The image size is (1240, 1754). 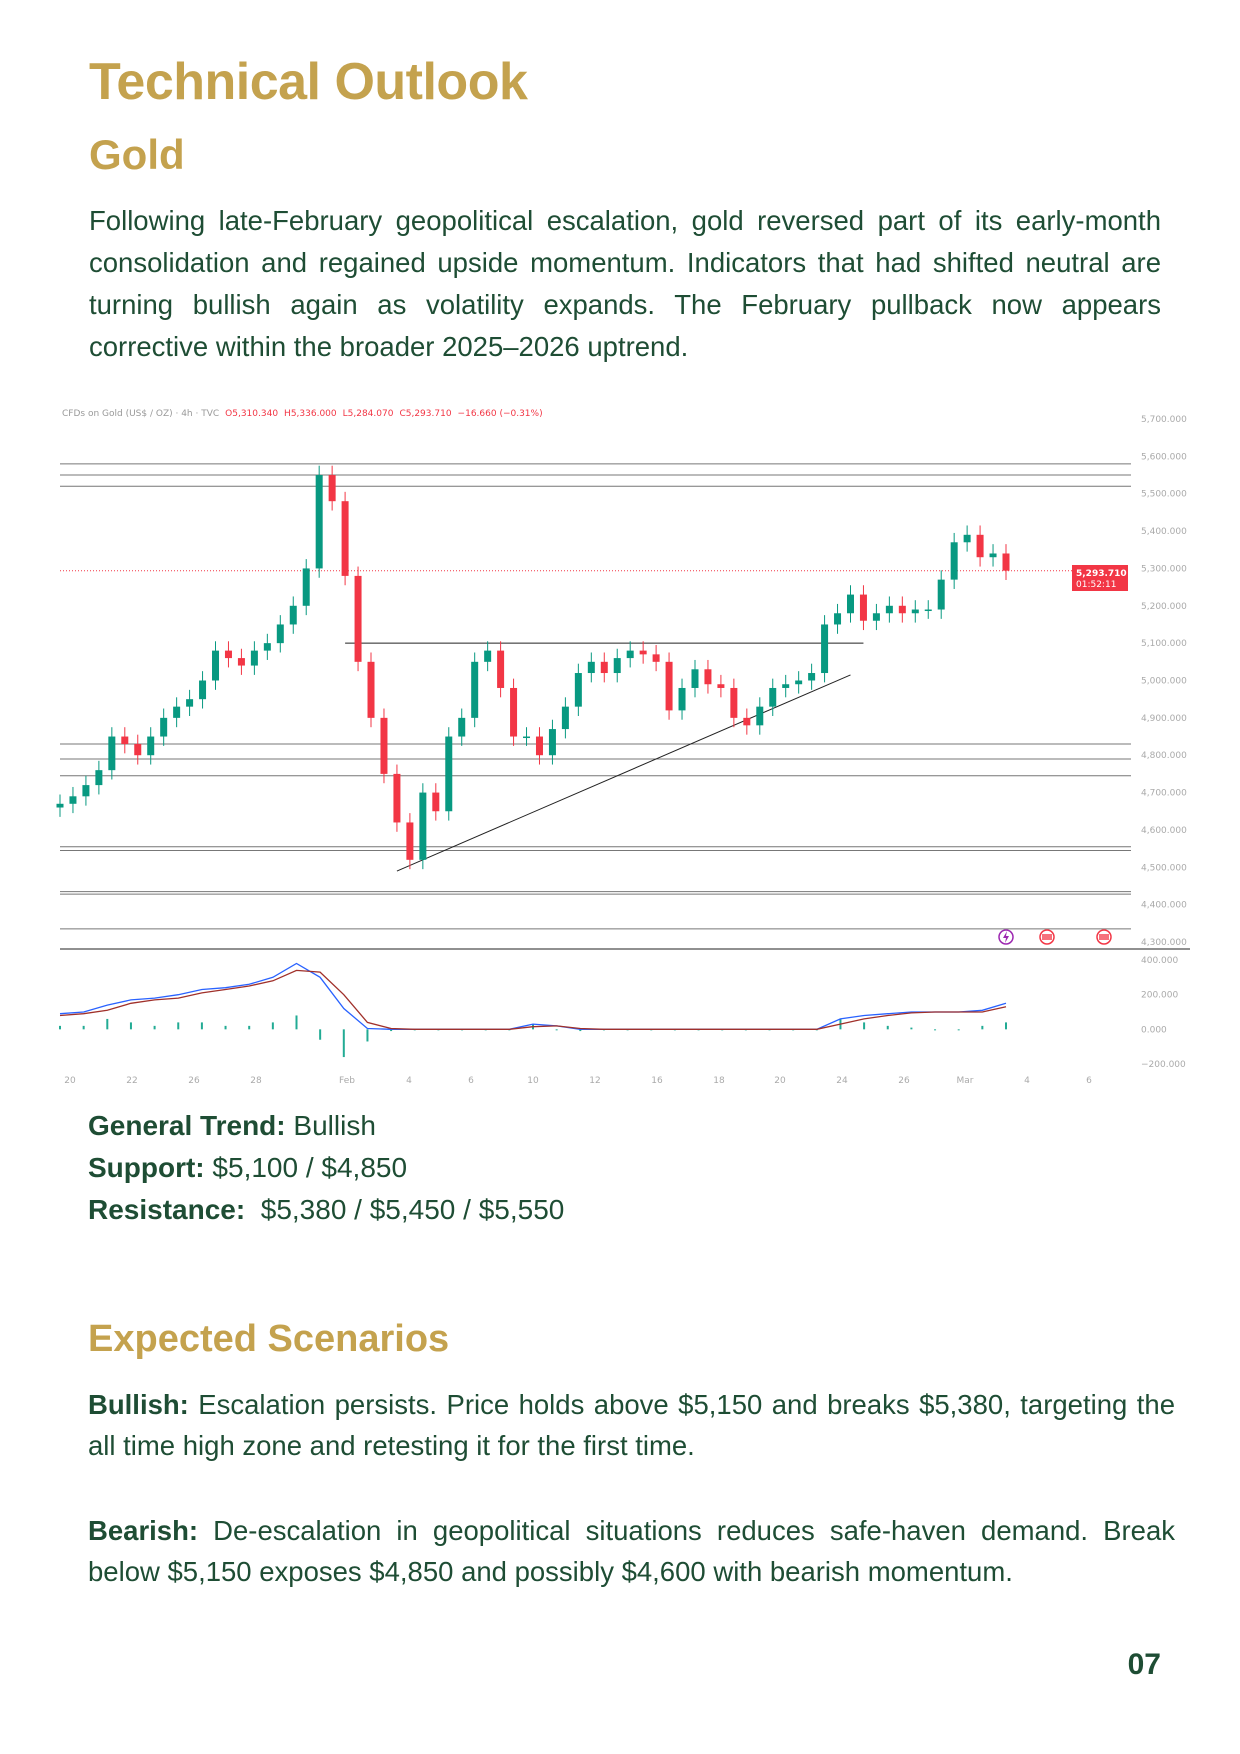 I want to click on resistance-levels: Resistance: $5,380 / $5,450 / $5,550, so click(x=326, y=1210).